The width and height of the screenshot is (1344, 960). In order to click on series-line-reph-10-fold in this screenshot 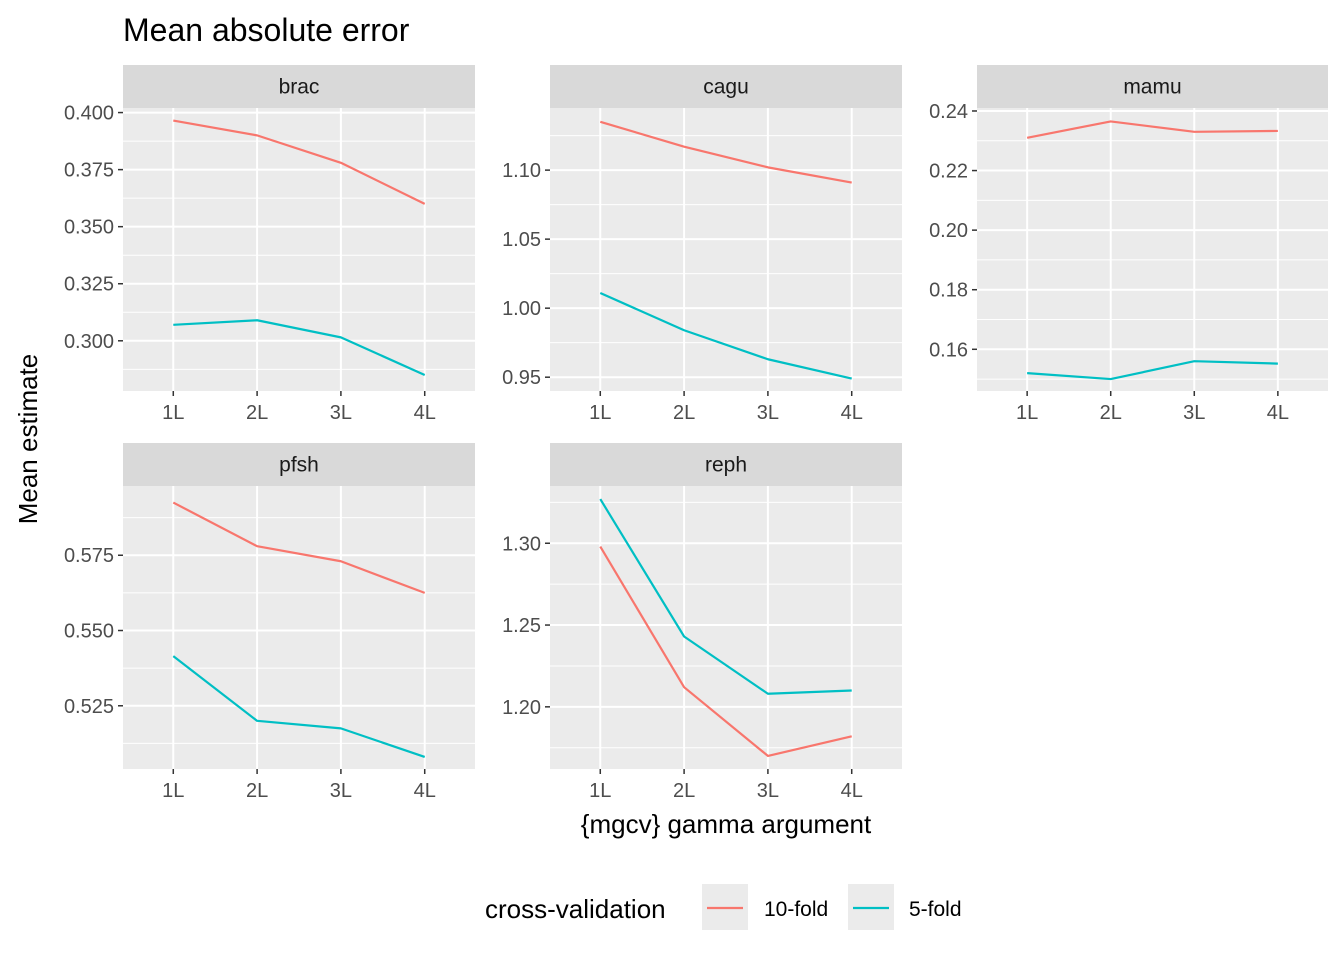, I will do `click(725, 651)`.